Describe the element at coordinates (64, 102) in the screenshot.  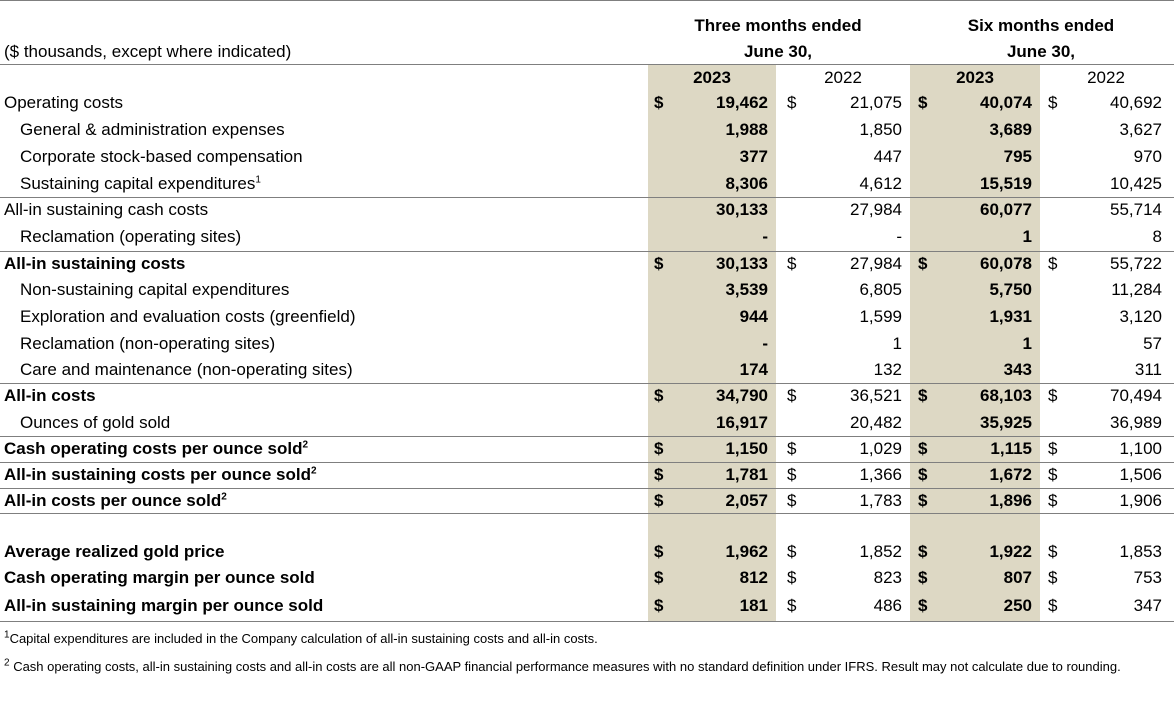
I see `row-label-text: Operating costs` at that location.